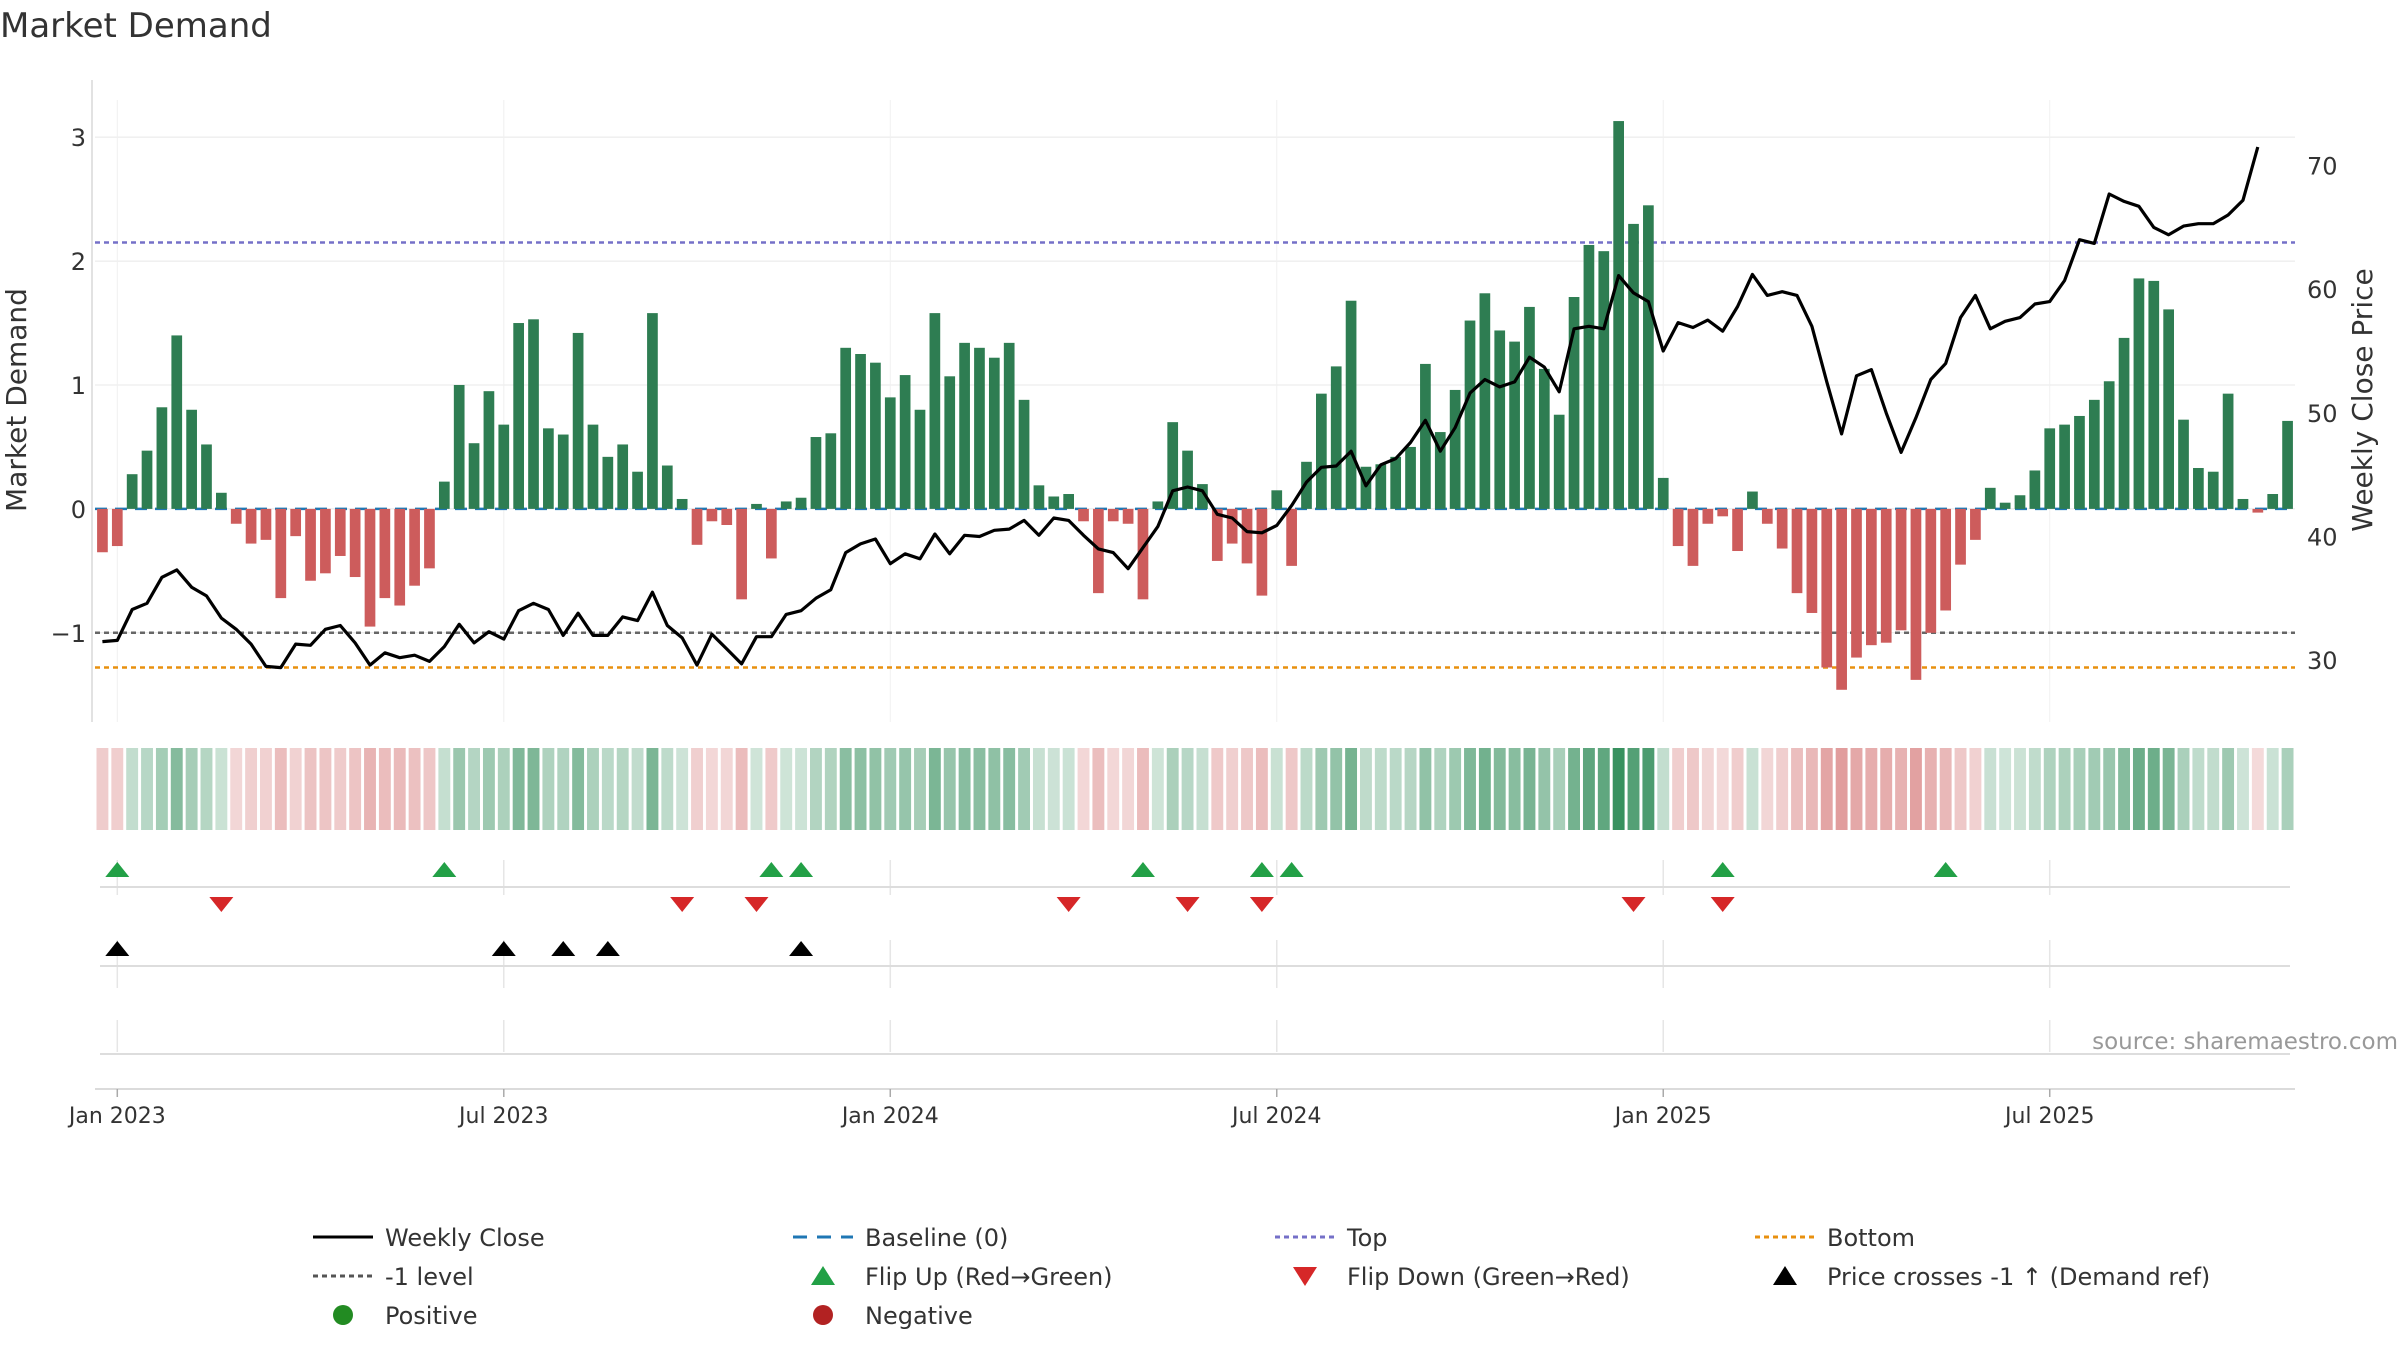 Image resolution: width=2400 pixels, height=1350 pixels. I want to click on legend-label: Top, so click(1367, 1238).